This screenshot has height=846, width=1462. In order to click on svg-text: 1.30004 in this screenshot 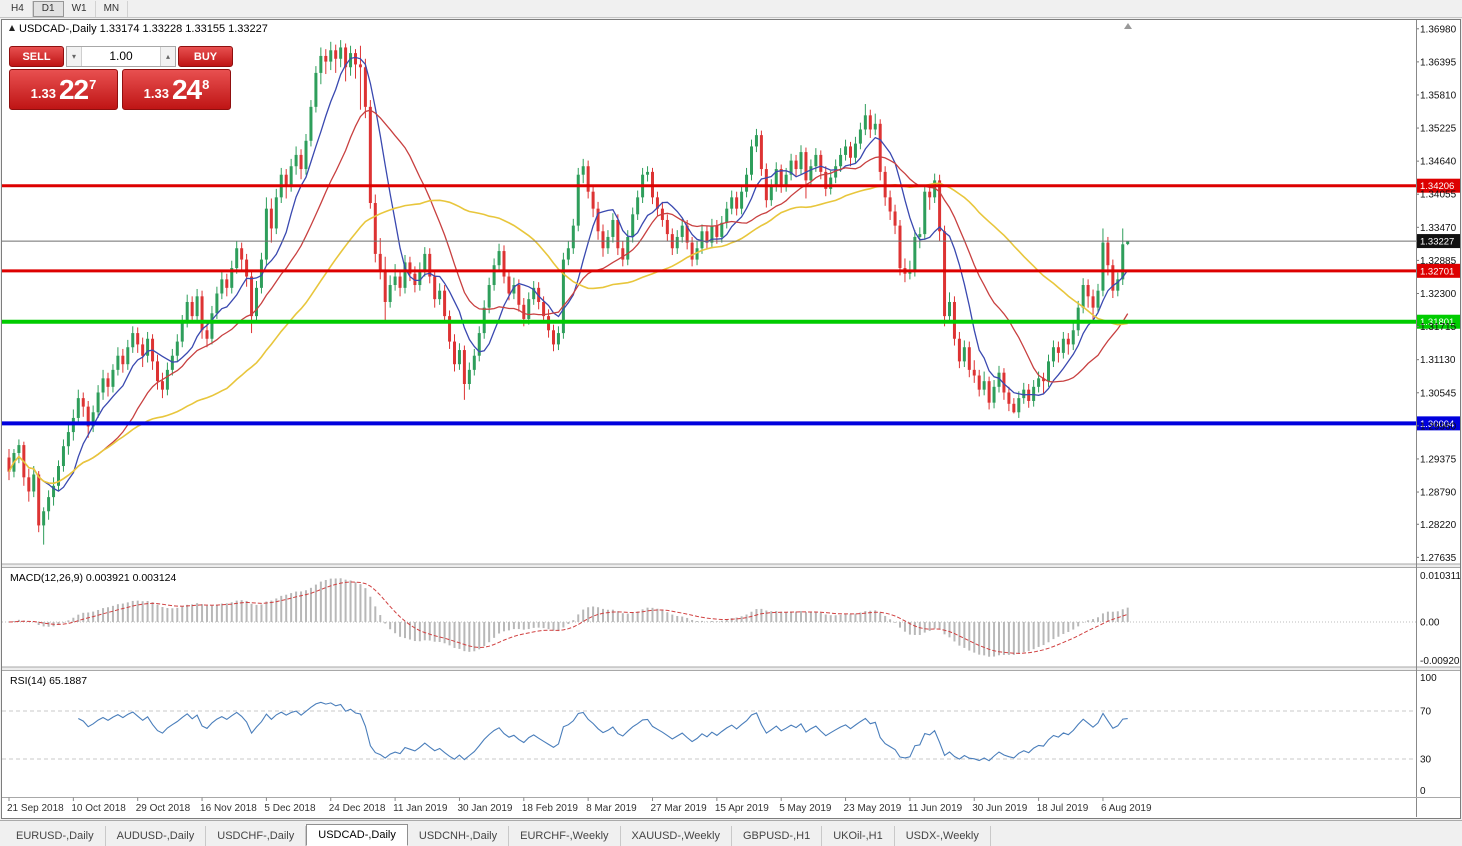, I will do `click(1437, 424)`.